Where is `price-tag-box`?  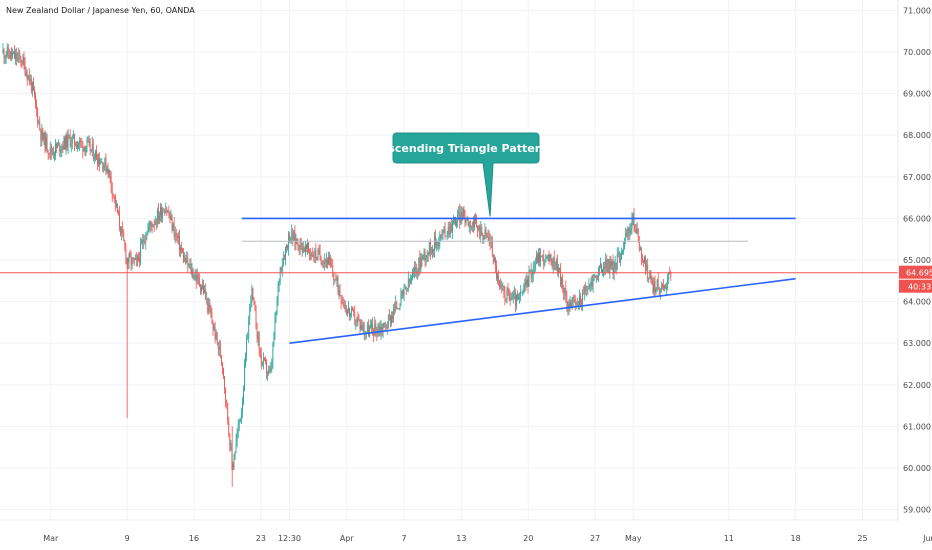
price-tag-box is located at coordinates (915, 272).